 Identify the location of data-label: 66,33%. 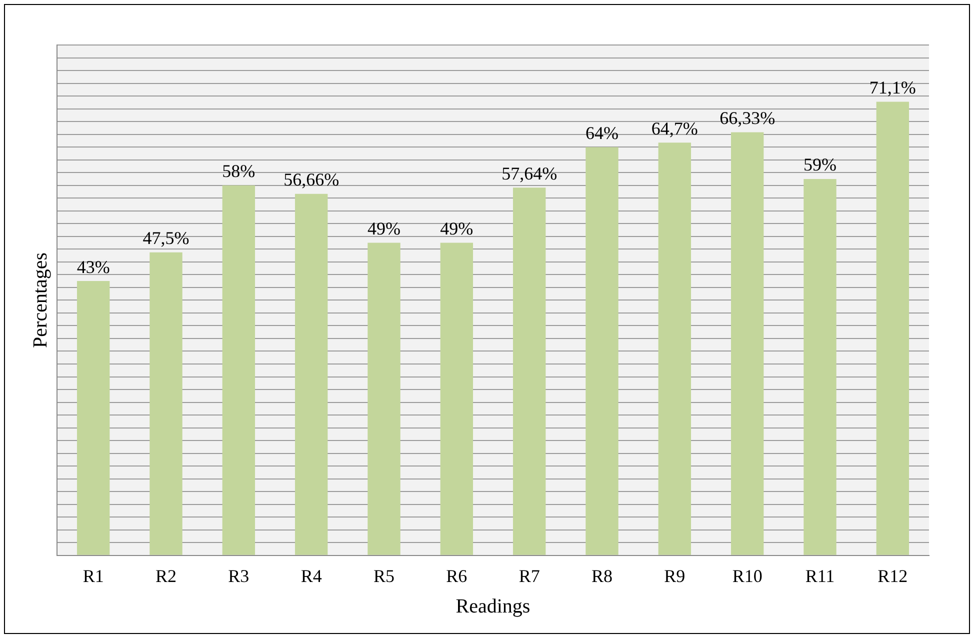
(748, 118).